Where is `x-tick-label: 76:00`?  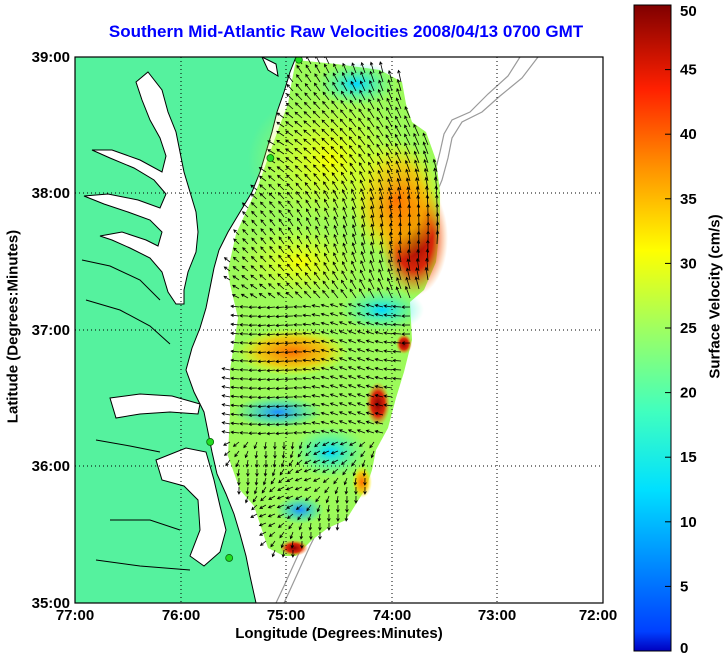 x-tick-label: 76:00 is located at coordinates (181, 615).